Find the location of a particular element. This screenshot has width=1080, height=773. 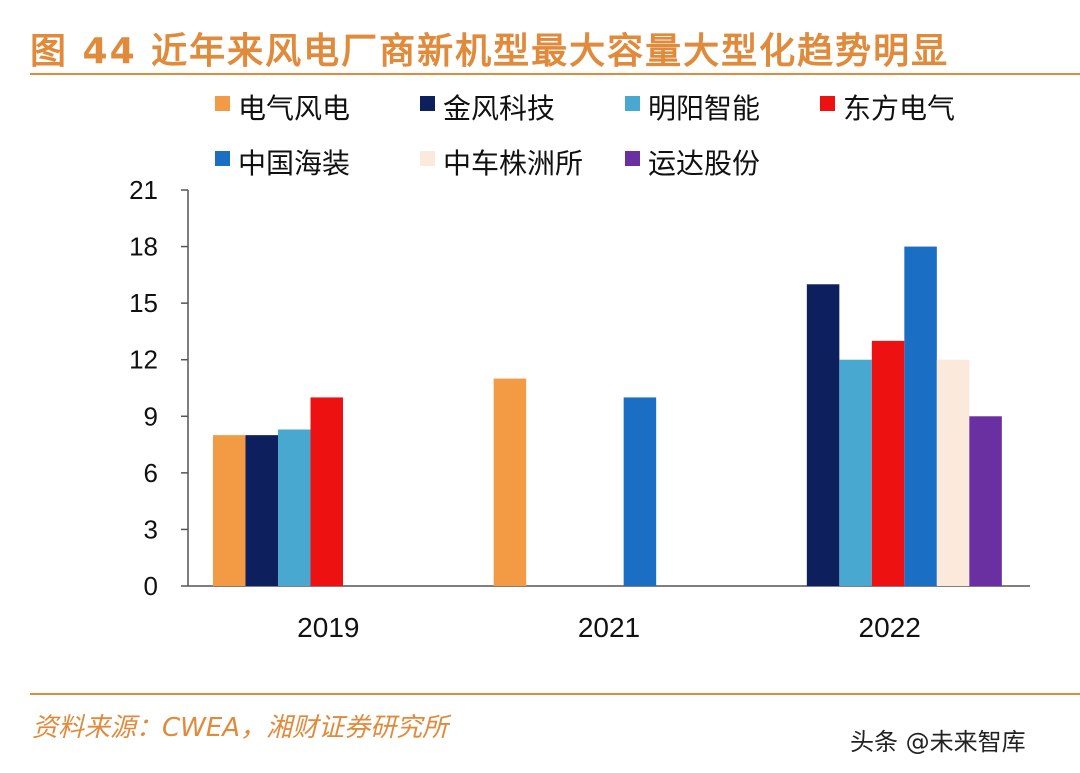

title-underline is located at coordinates (555, 74).